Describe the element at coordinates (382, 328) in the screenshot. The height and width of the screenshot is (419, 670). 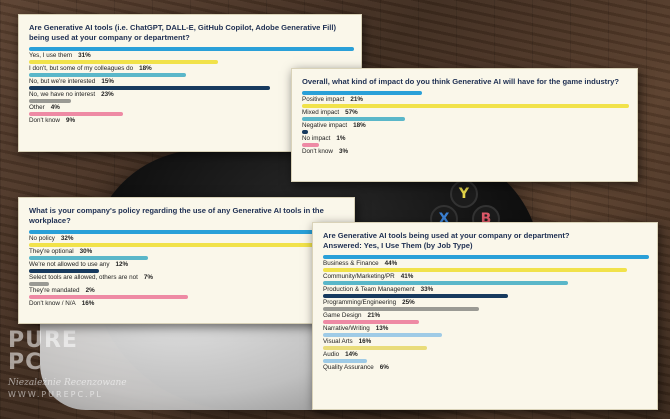
I see `bar-value-label: 13%` at that location.